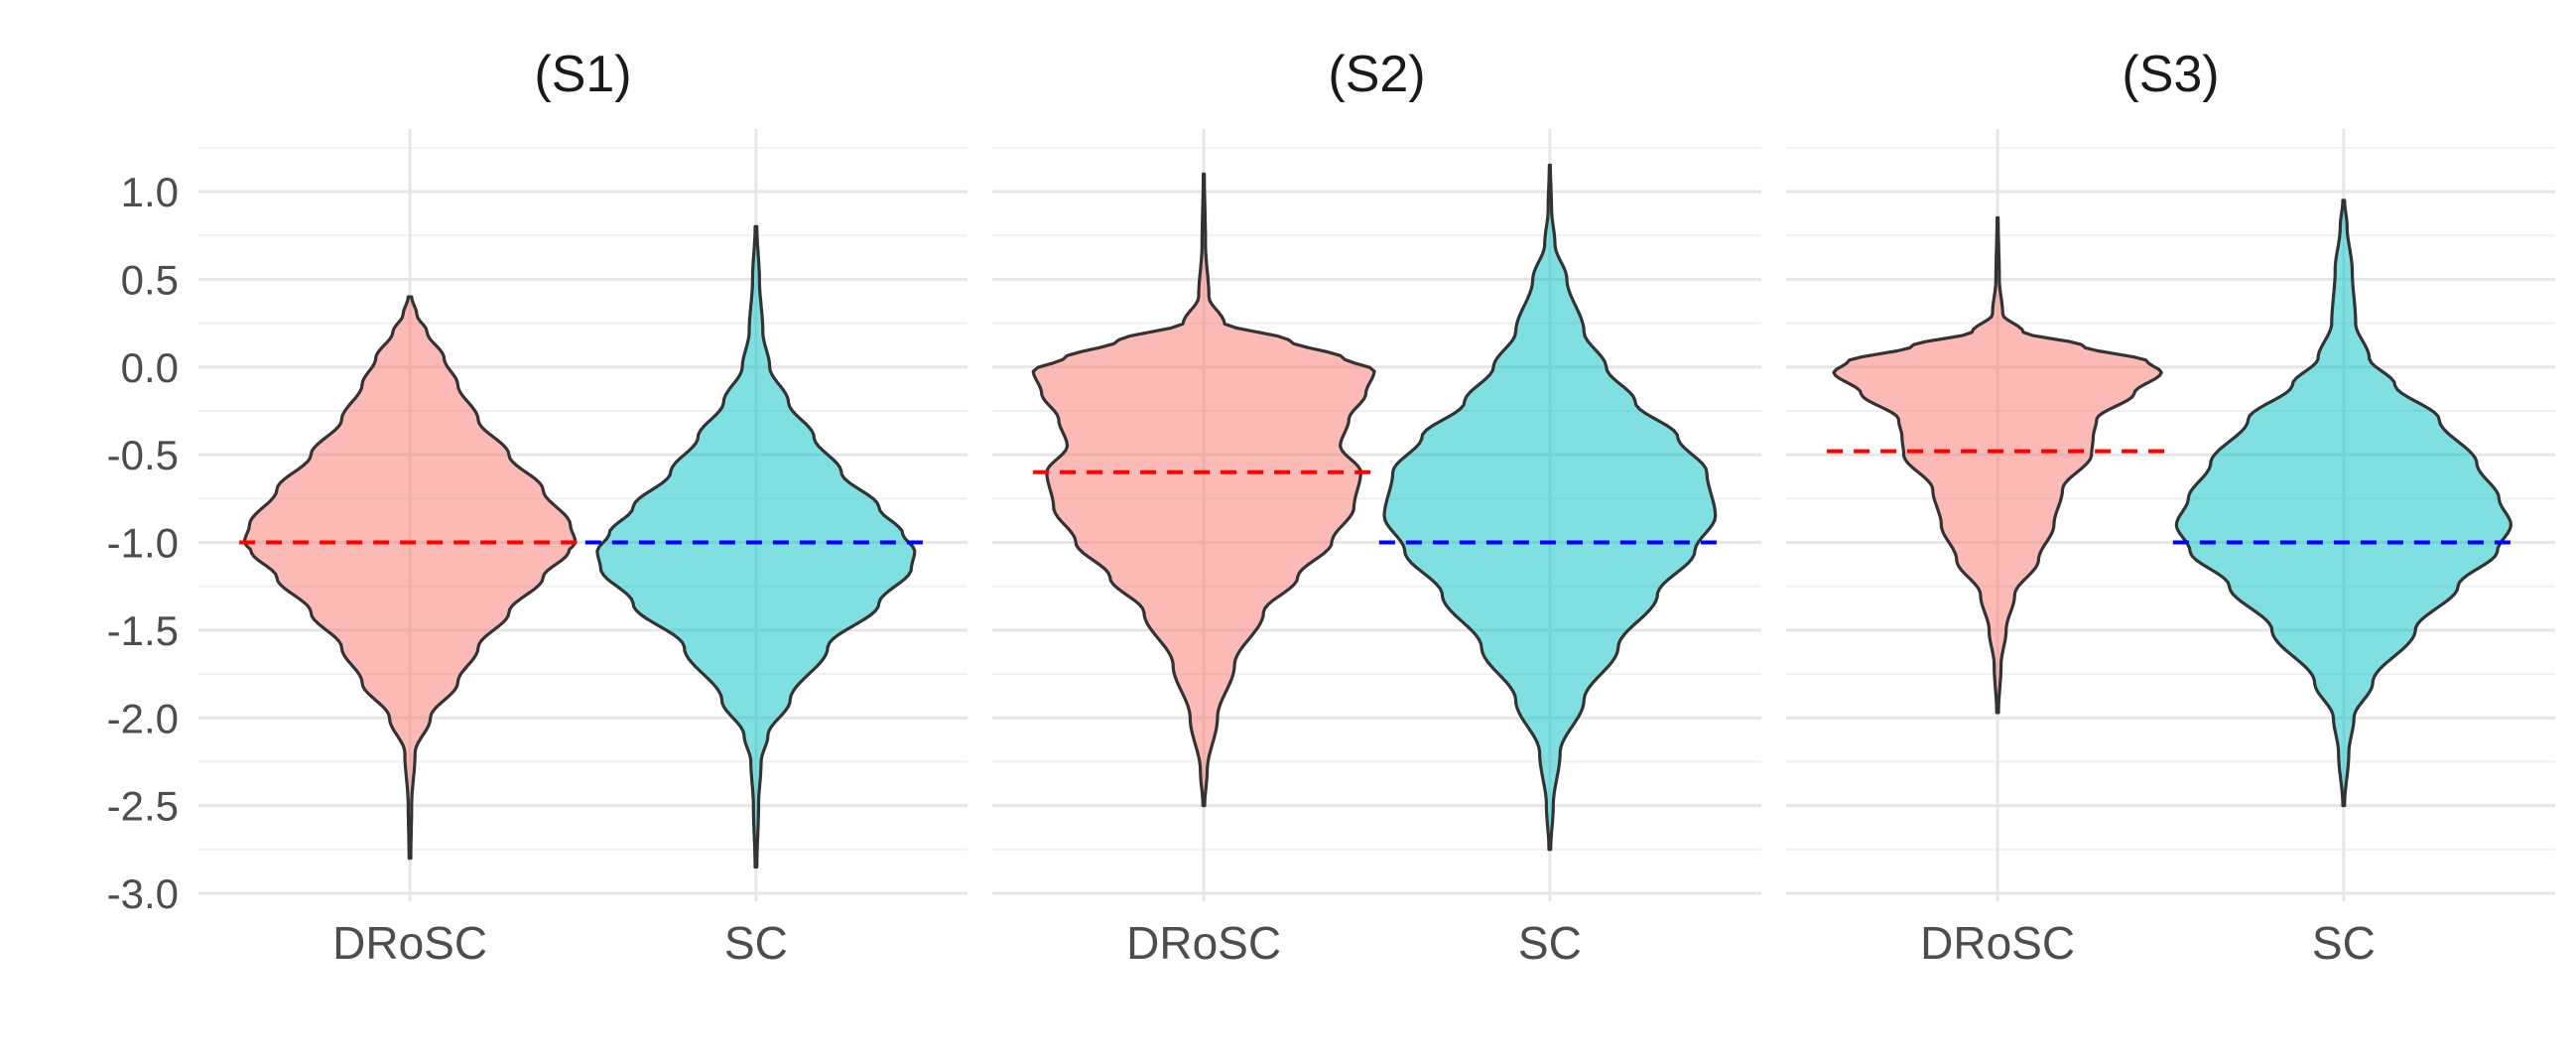  I want to click on y-tick-label: -0.5, so click(143, 455).